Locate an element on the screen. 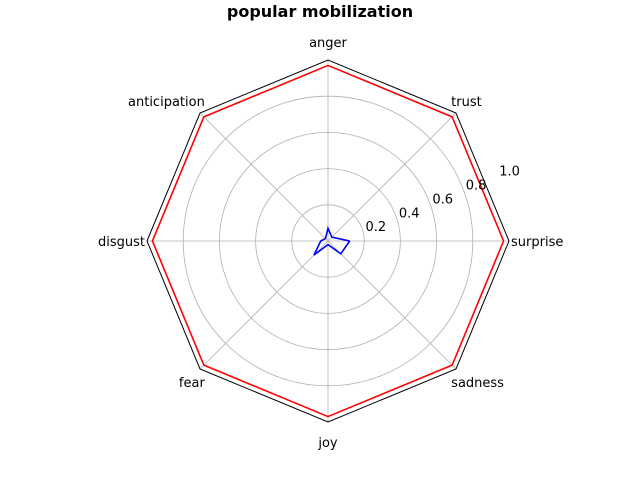  radial-tick-label: 0.6 is located at coordinates (442, 199).